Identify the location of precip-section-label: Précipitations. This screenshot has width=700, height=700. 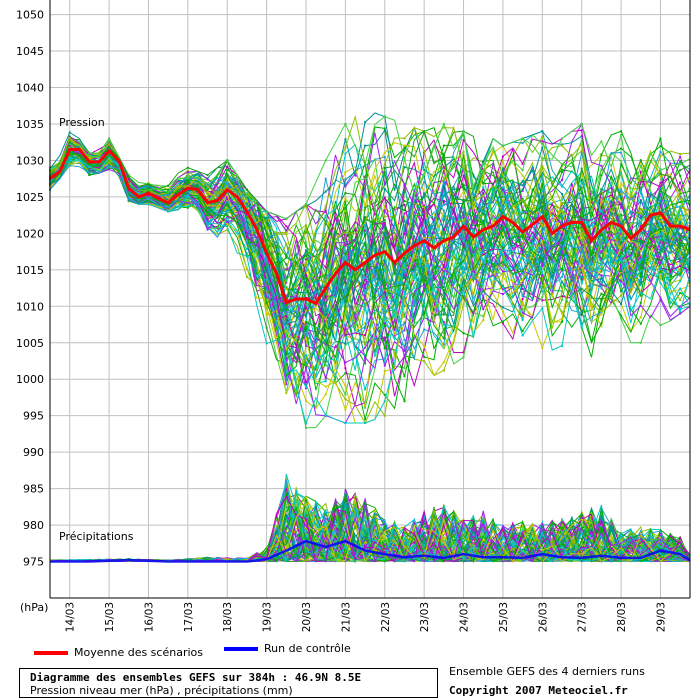
(96, 536).